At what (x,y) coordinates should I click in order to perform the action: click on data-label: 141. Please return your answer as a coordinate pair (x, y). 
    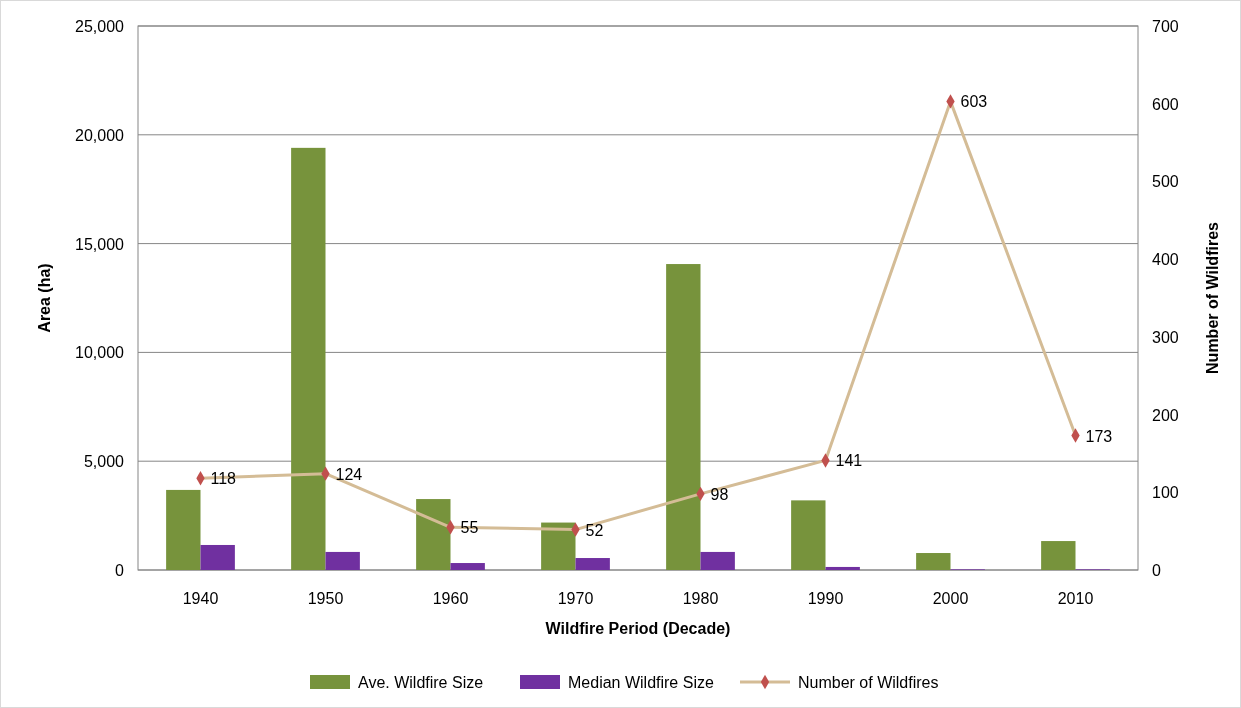
    Looking at the image, I should click on (849, 461).